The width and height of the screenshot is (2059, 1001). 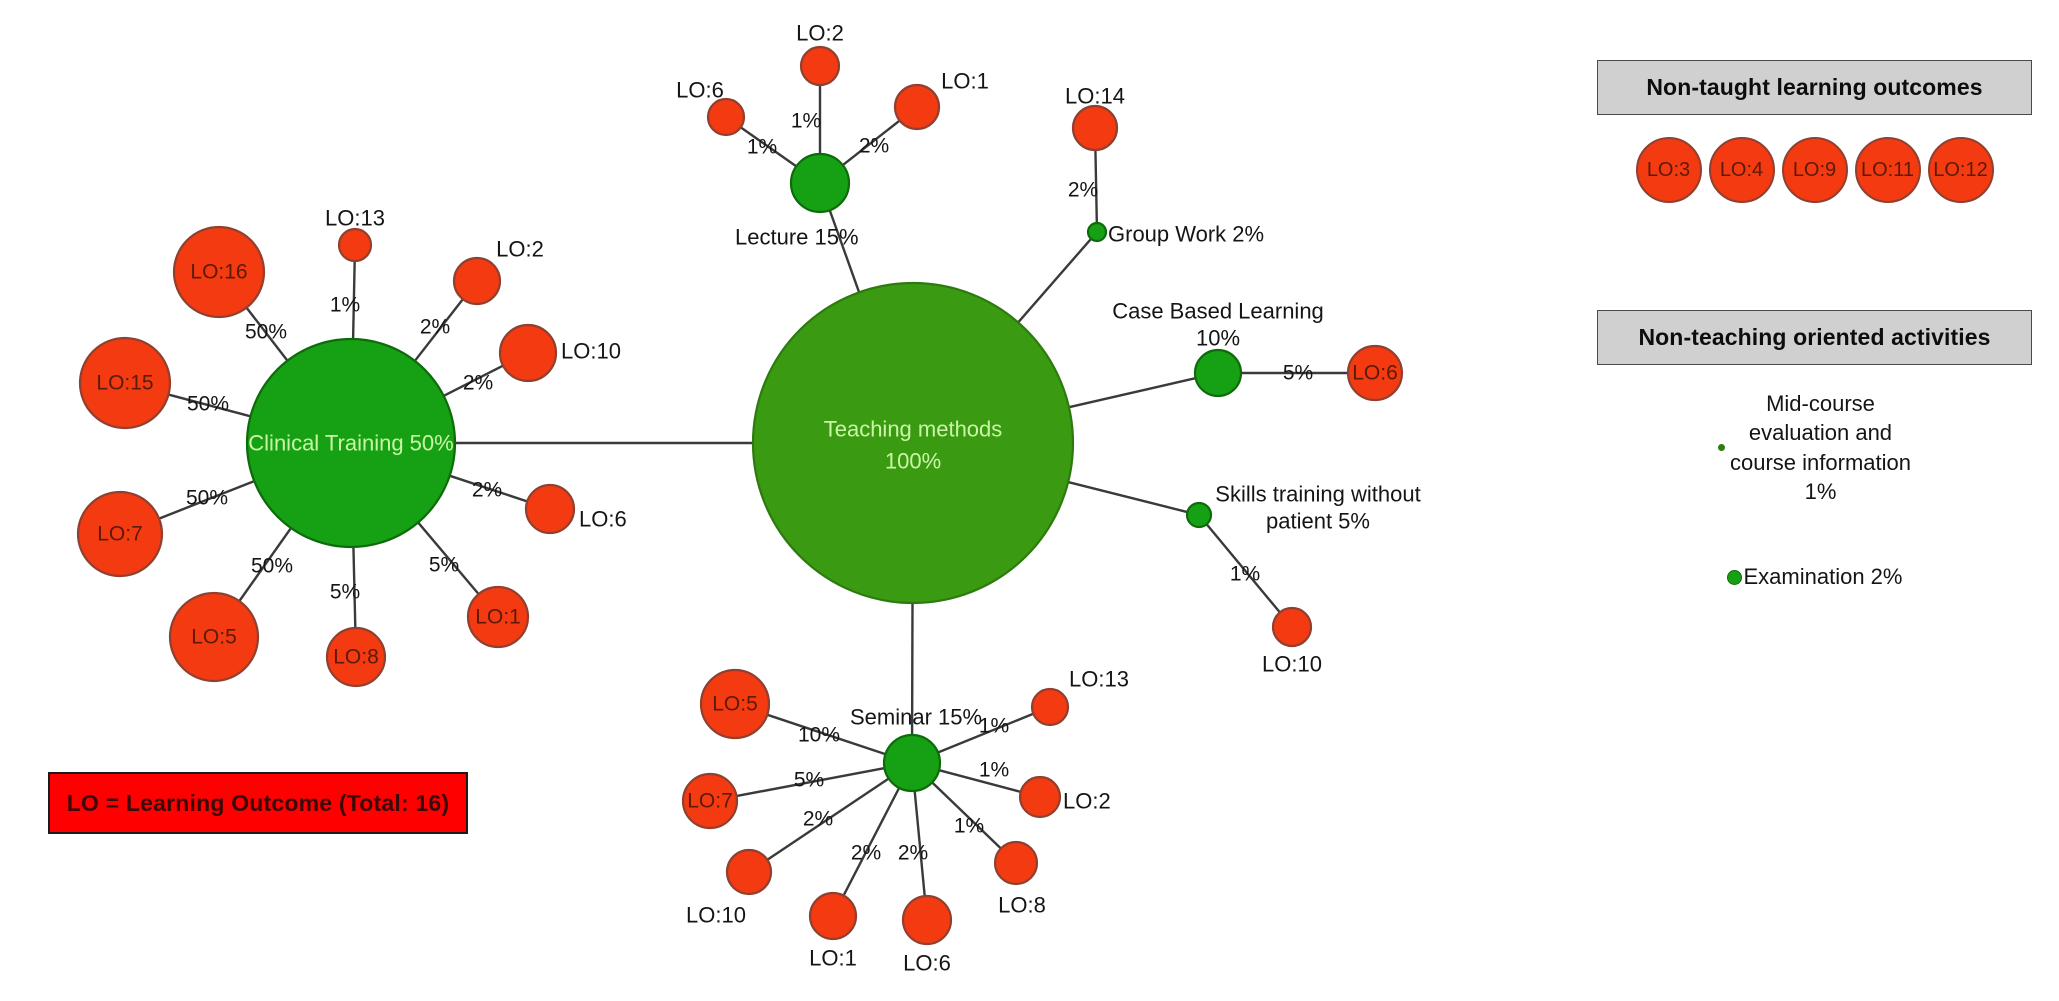 I want to click on edge-label-seminar-to-sem-lo10: 2%, so click(x=818, y=819).